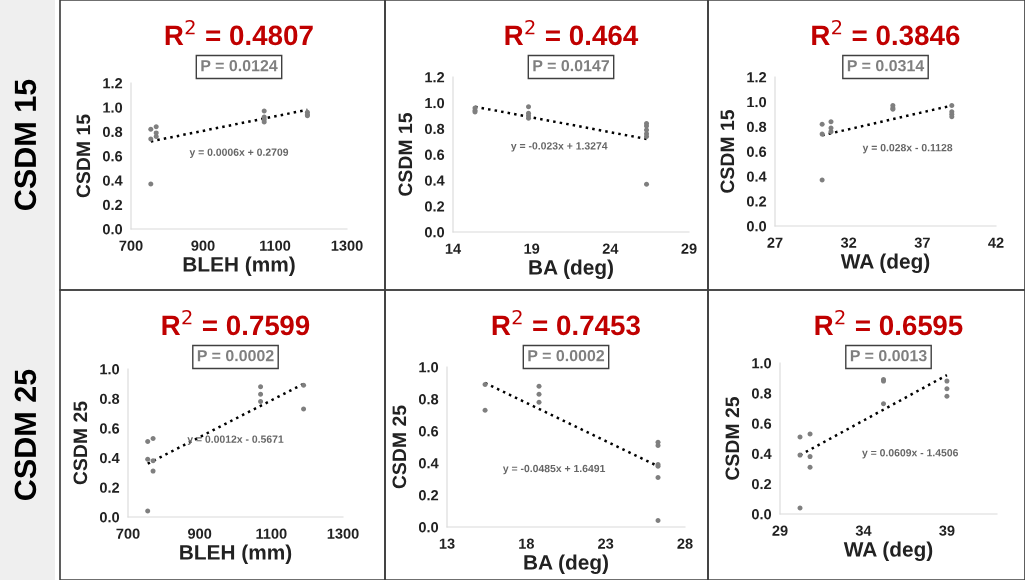 The width and height of the screenshot is (1025, 580). What do you see at coordinates (610, 248) in the screenshot?
I see `x-tick-label: 24` at bounding box center [610, 248].